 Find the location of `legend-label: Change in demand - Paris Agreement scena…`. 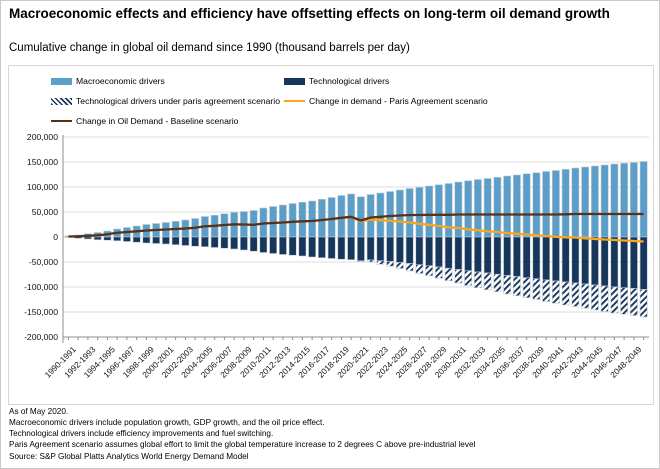

legend-label: Change in demand - Paris Agreement scena… is located at coordinates (398, 101).